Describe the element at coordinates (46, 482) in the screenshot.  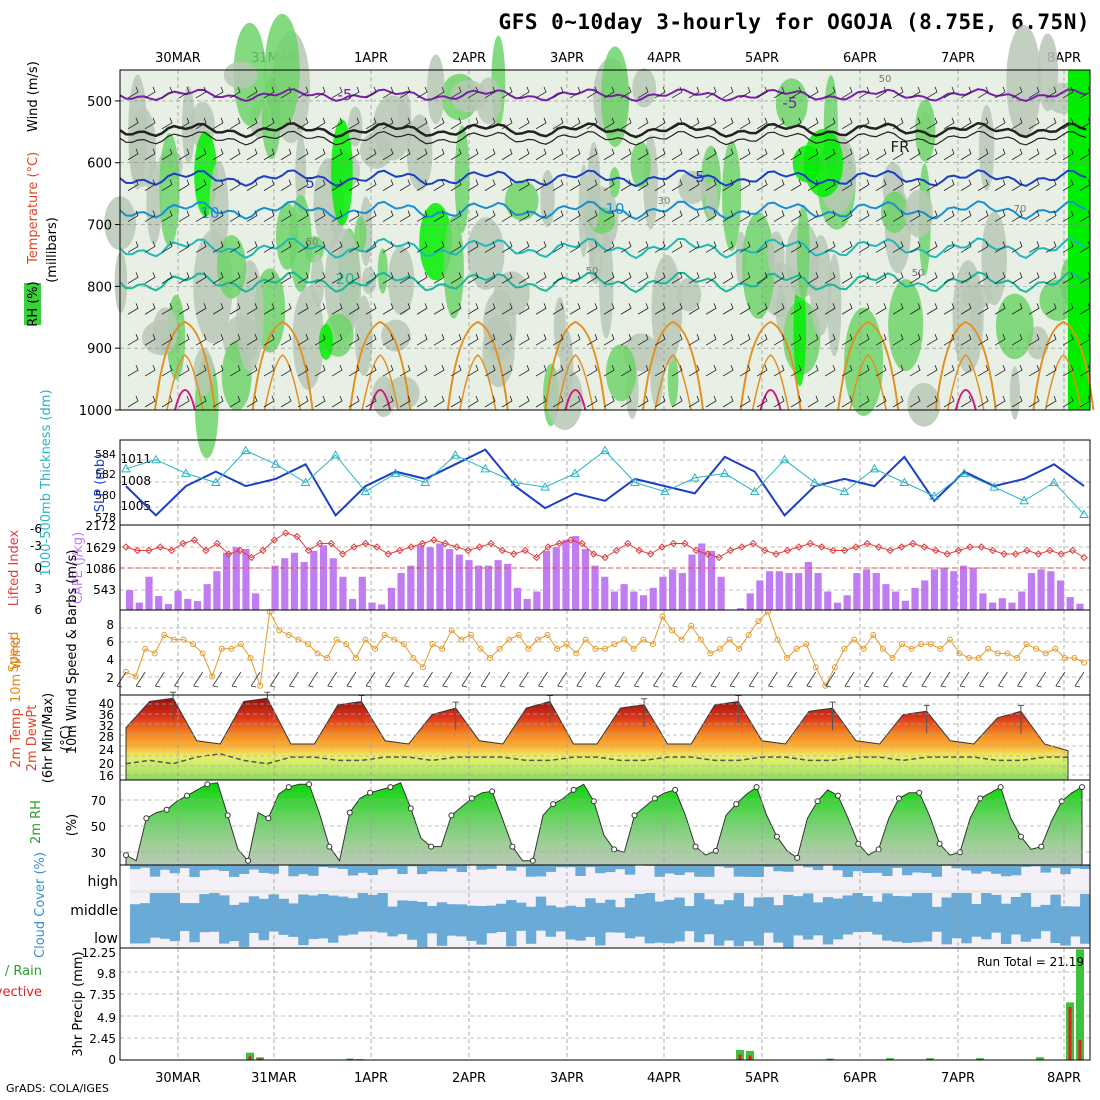
I see `thickness-axis-title: 1000-500mb Thickness (dm)` at that location.